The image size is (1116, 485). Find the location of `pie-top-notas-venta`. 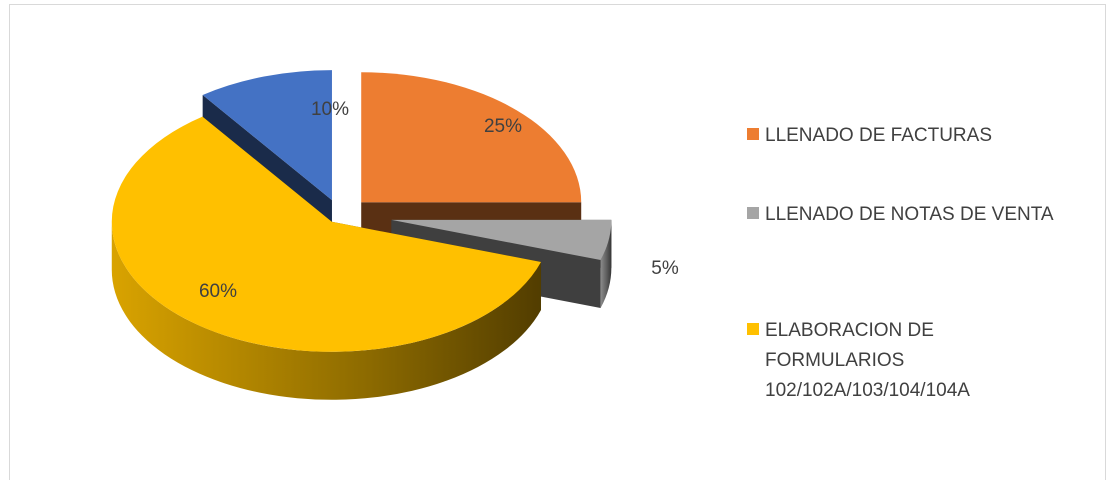

pie-top-notas-venta is located at coordinates (501, 240).